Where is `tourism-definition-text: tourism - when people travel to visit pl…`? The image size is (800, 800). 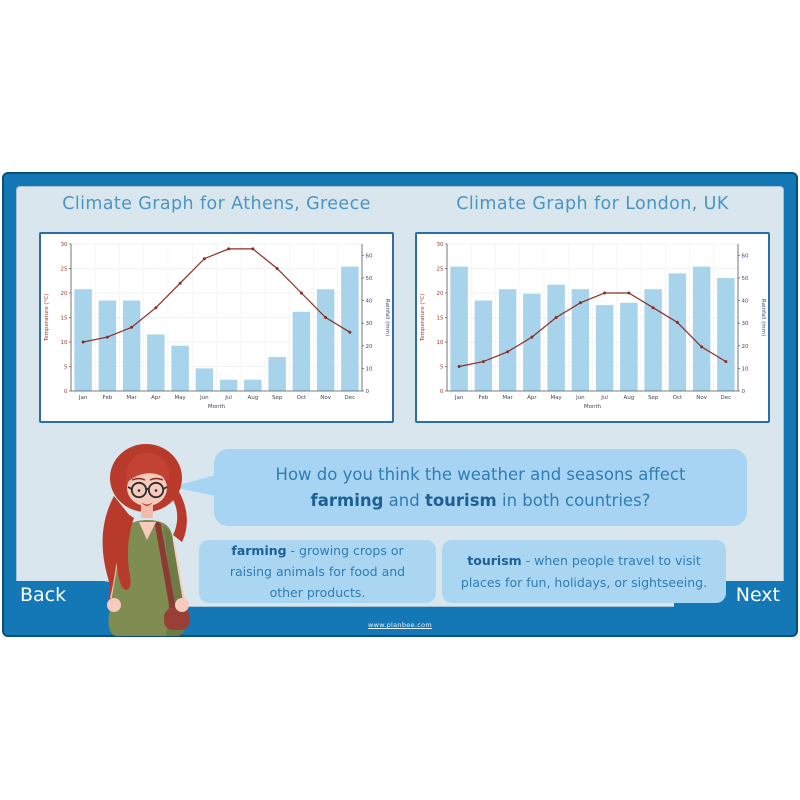 tourism-definition-text: tourism - when people travel to visit pl… is located at coordinates (584, 571).